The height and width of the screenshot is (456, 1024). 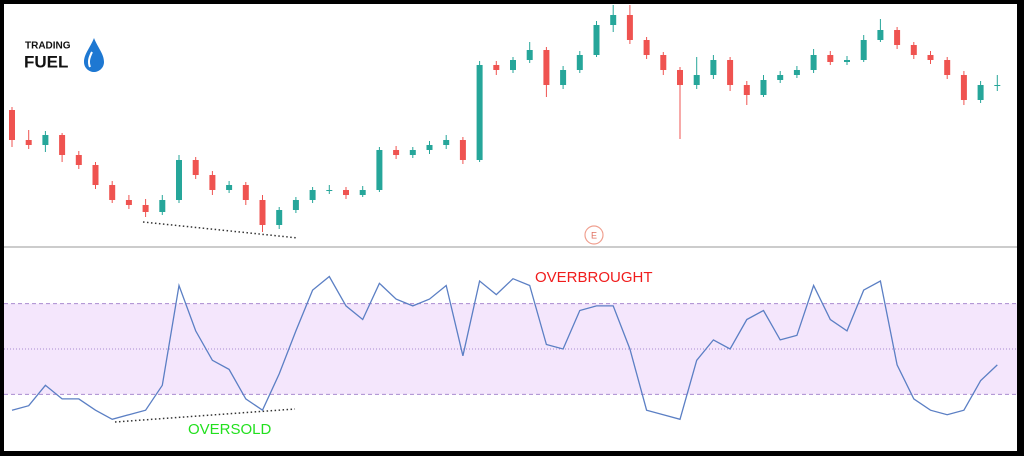 I want to click on logo-drop-shine, so click(x=90, y=59).